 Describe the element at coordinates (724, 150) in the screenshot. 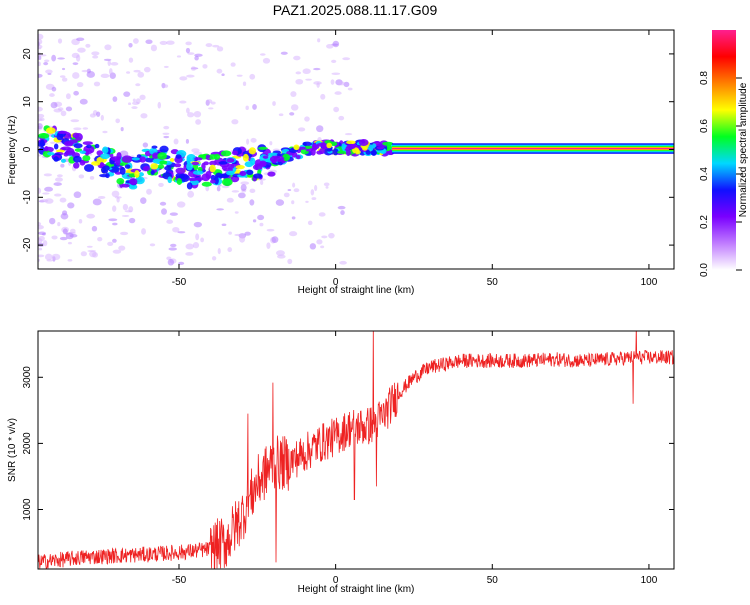

I see `colorbar-gradient` at that location.